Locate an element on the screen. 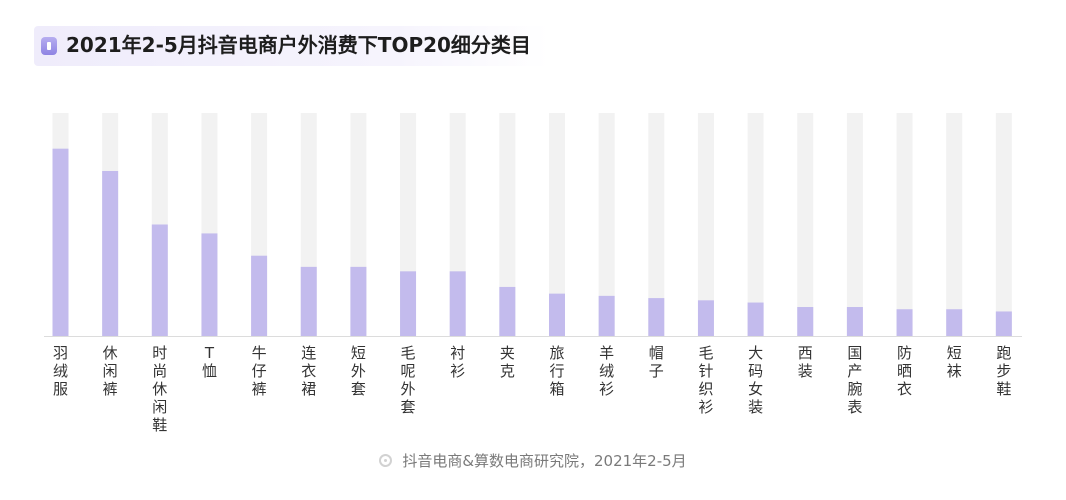 This screenshot has height=500, width=1066. category-label: 西装 is located at coordinates (805, 362).